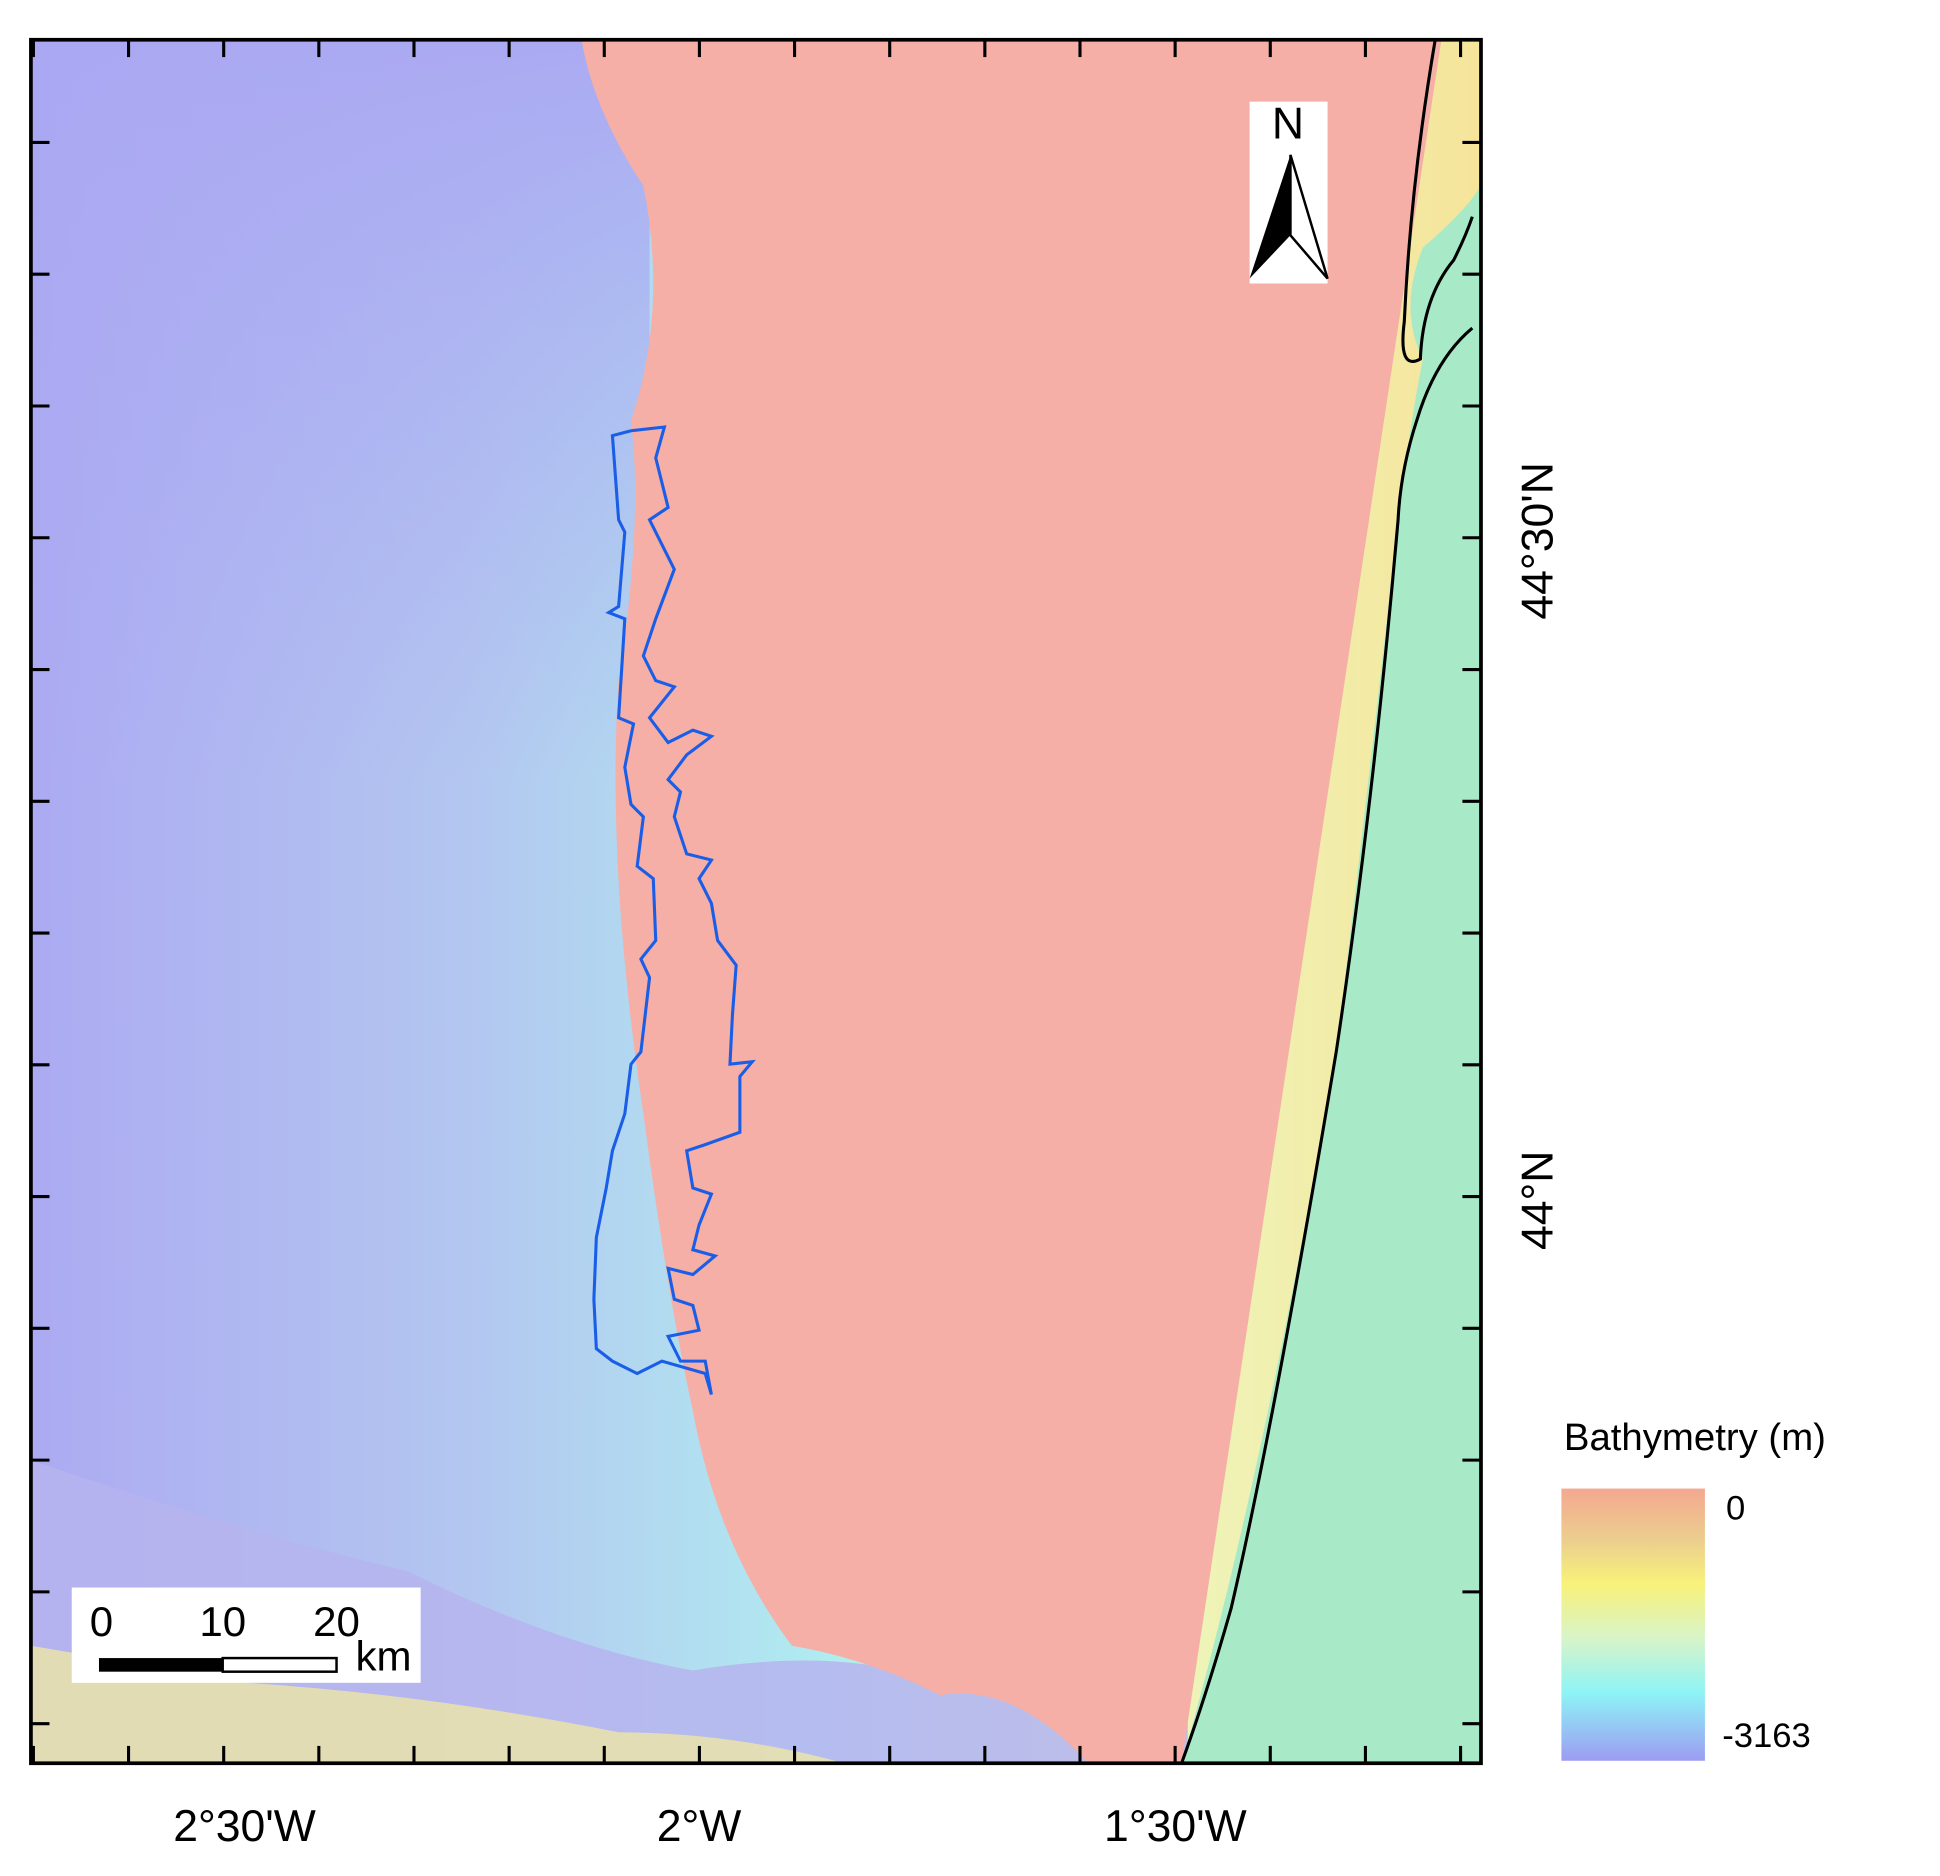 The width and height of the screenshot is (1940, 1876). What do you see at coordinates (437, 1704) in the screenshot?
I see `shelf-south` at bounding box center [437, 1704].